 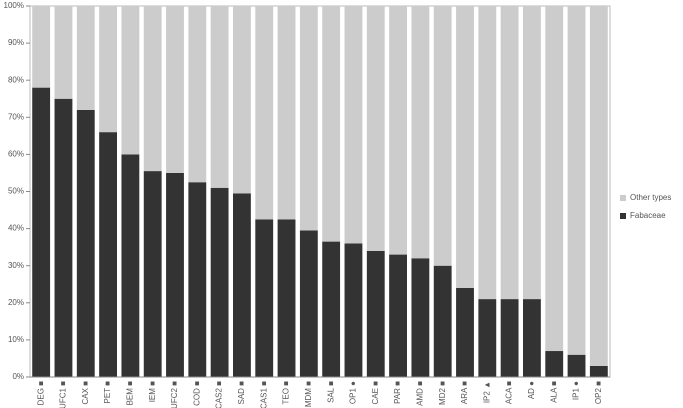 What do you see at coordinates (648, 215) in the screenshot?
I see `legend-label: Fabaceae` at bounding box center [648, 215].